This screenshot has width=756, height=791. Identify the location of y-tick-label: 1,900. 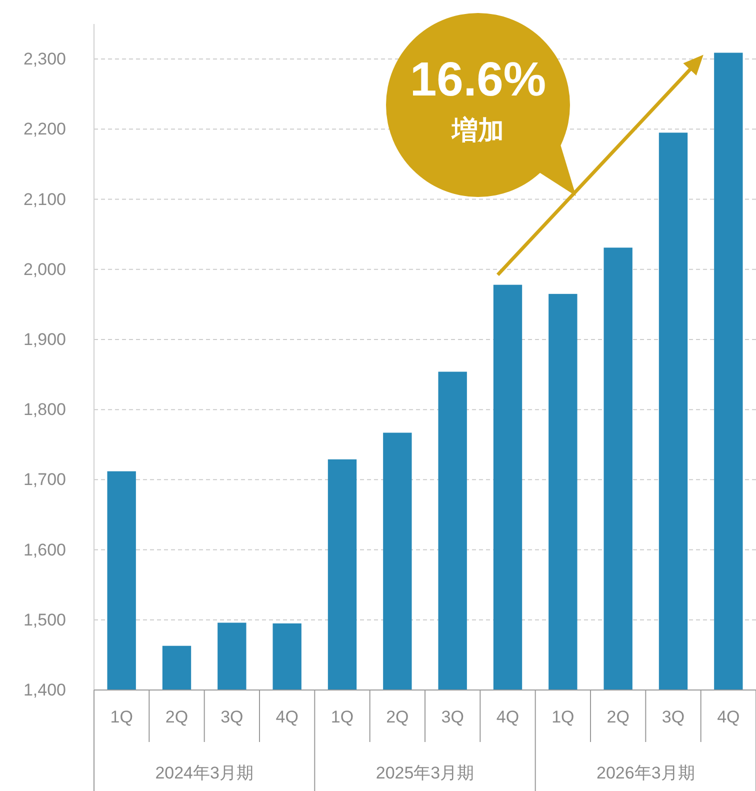
(44, 339).